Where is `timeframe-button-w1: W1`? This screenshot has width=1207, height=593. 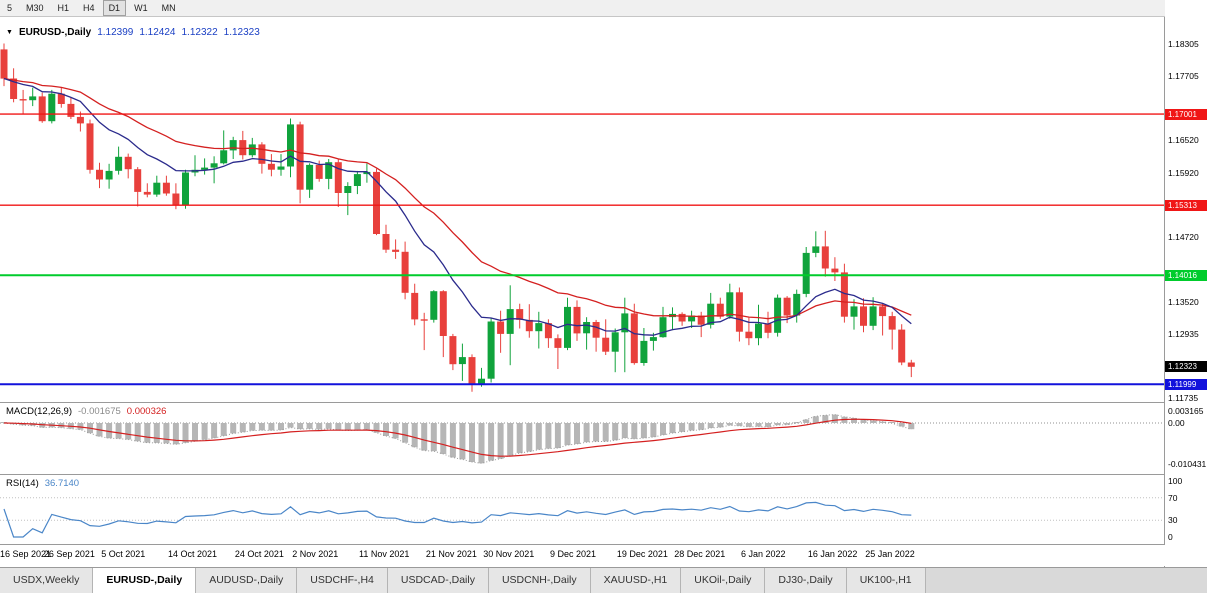
timeframe-button-w1: W1 is located at coordinates (141, 8).